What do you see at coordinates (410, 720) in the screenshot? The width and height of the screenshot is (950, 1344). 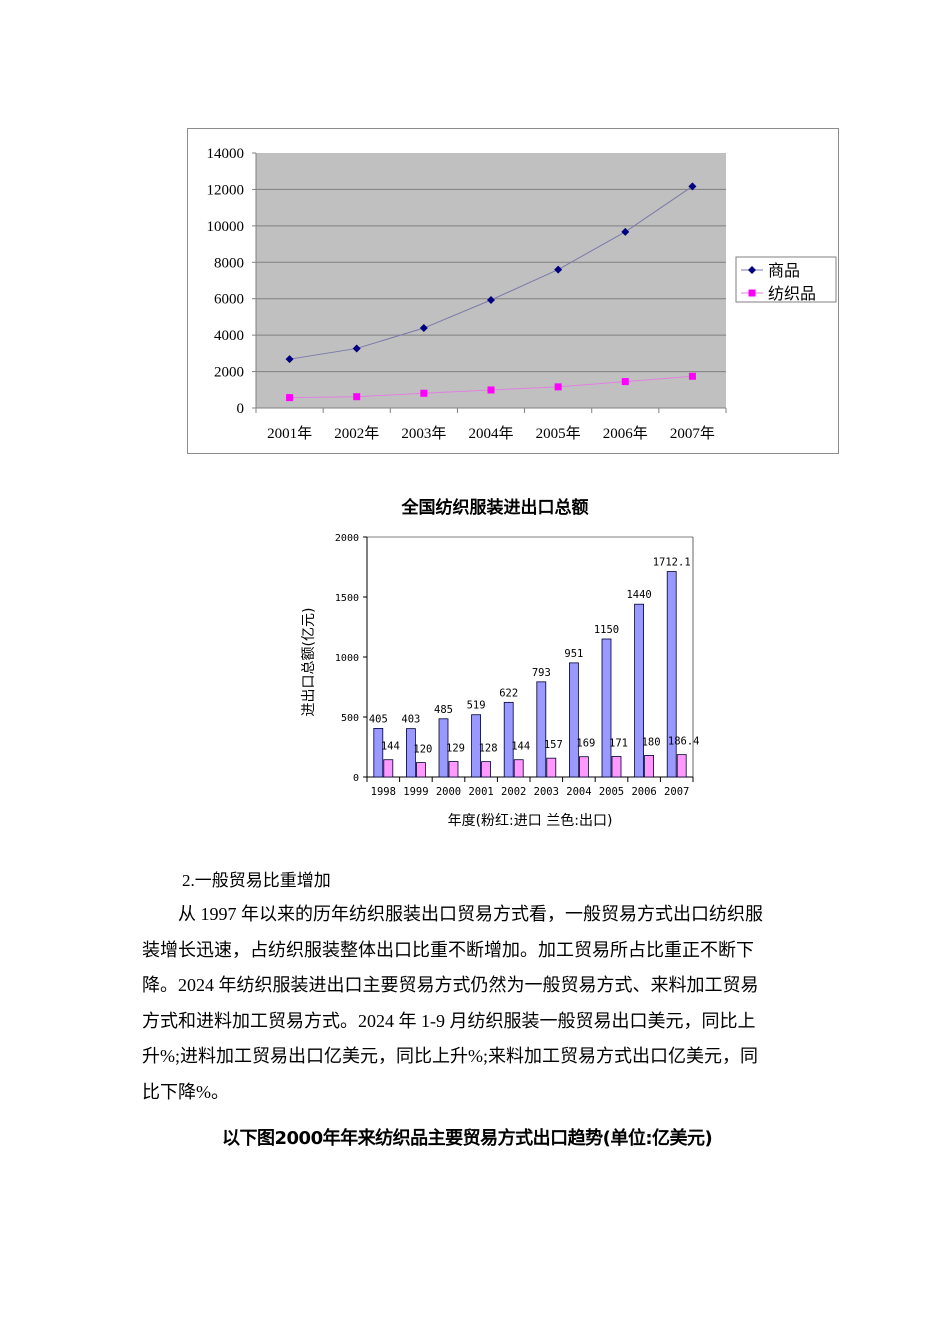 I see `data-label: 403` at bounding box center [410, 720].